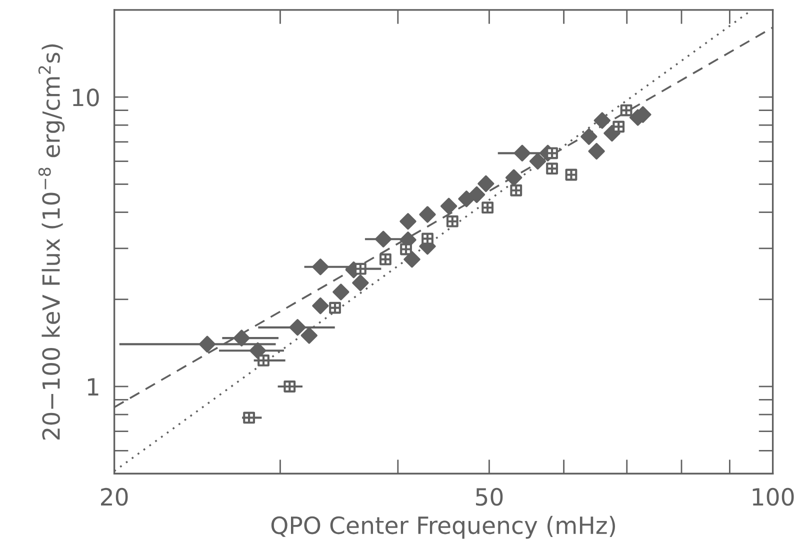 This screenshot has height=552, width=805. What do you see at coordinates (93, 387) in the screenshot?
I see `y-tick-label: 1` at bounding box center [93, 387].